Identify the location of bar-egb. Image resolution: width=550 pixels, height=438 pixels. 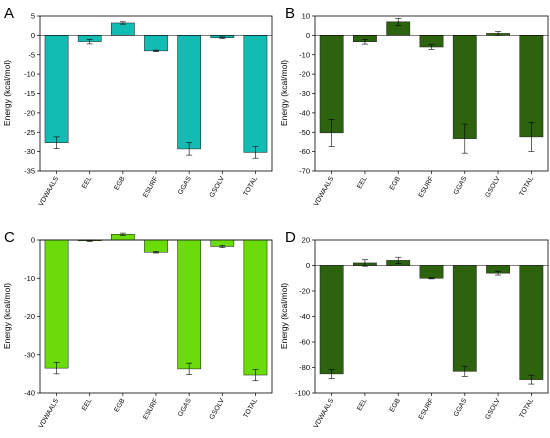
(123, 29).